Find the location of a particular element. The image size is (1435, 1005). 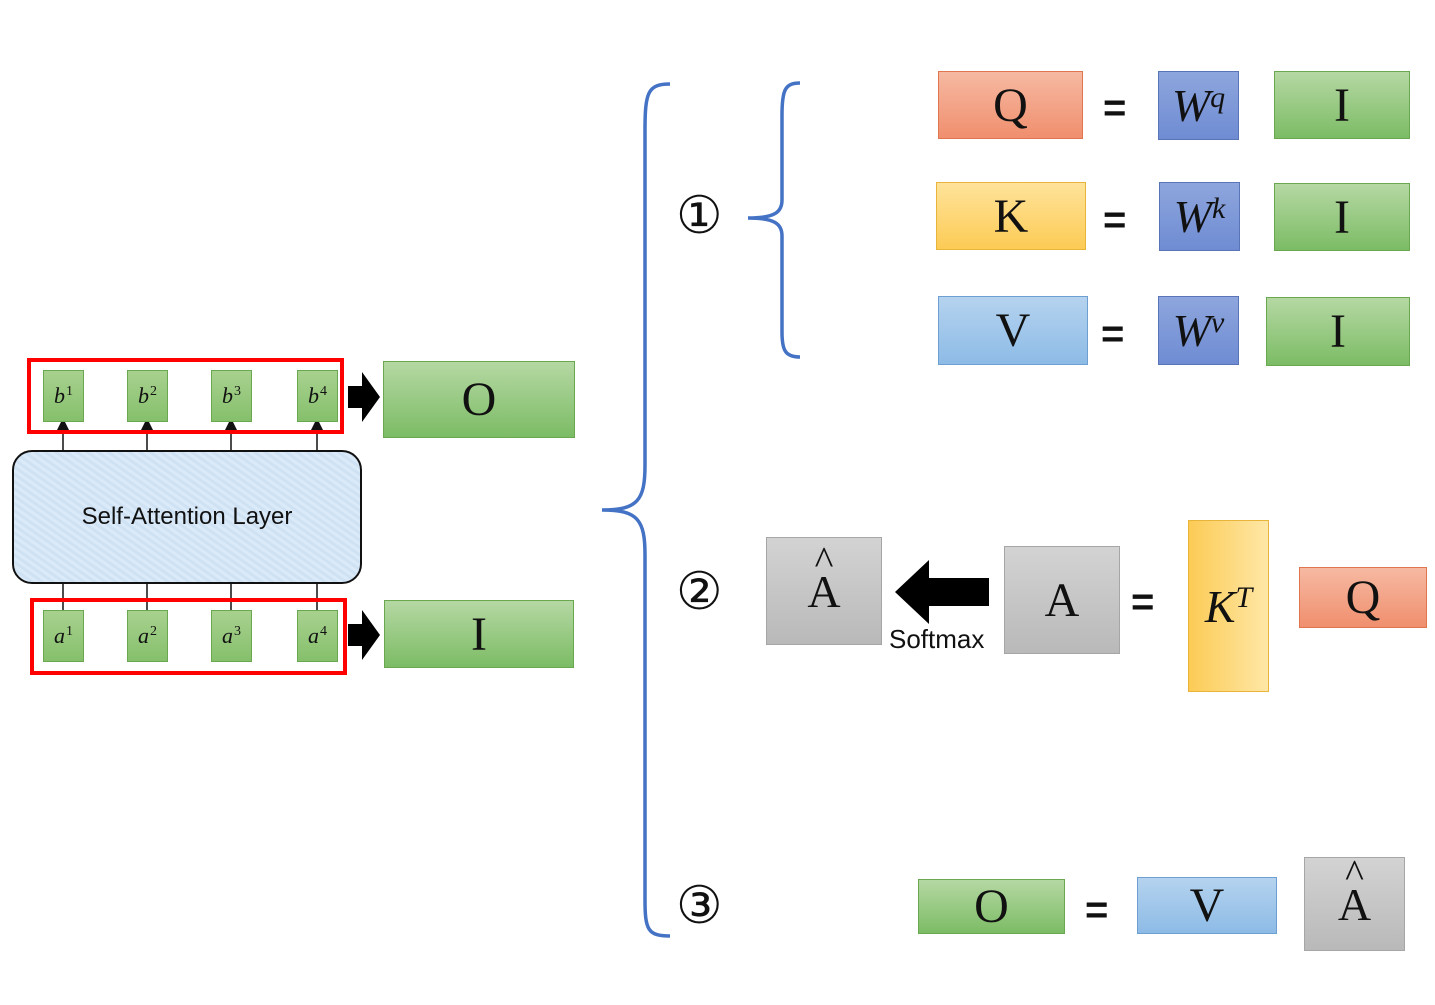

step1-q-matrix: Q is located at coordinates (1010, 105).